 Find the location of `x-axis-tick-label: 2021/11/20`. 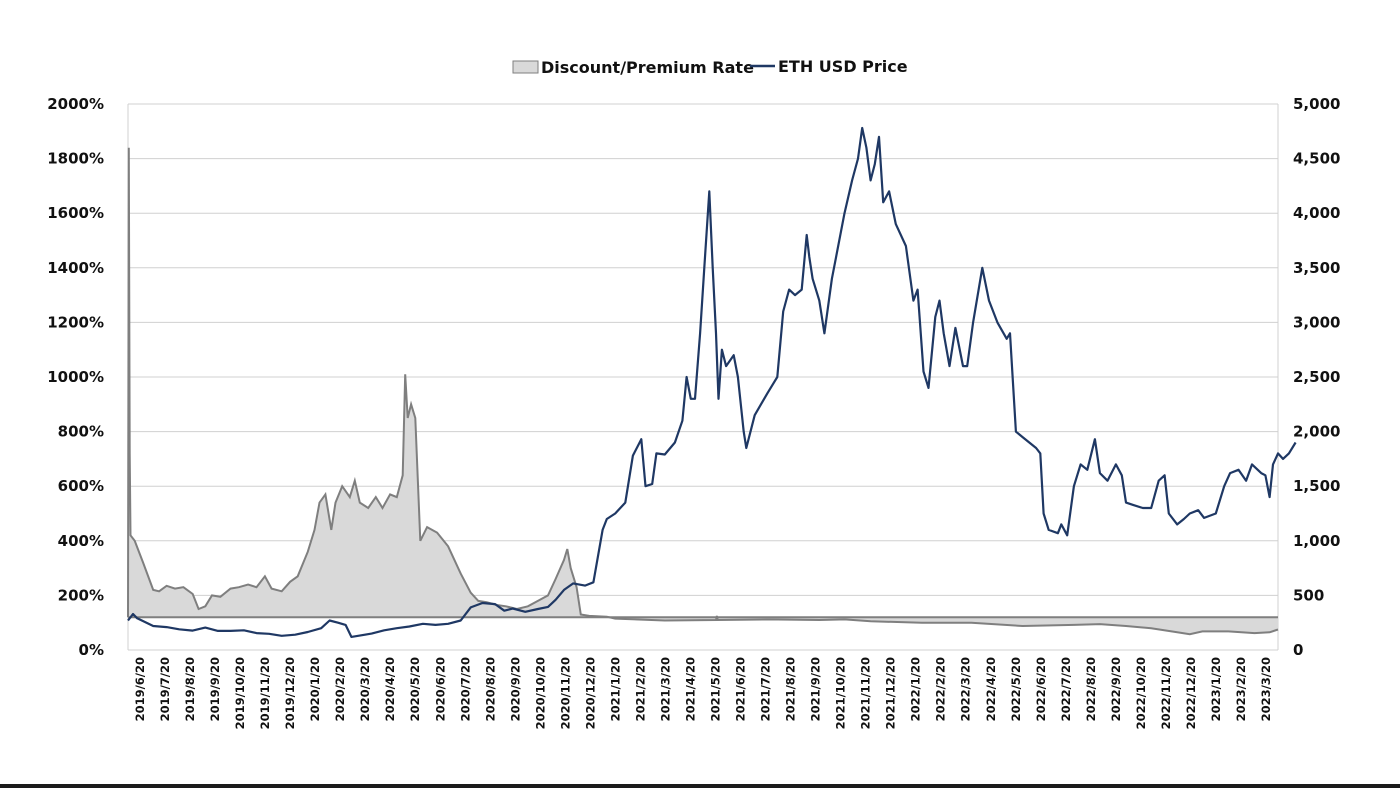

x-axis-tick-label: 2021/11/20 is located at coordinates (866, 693).